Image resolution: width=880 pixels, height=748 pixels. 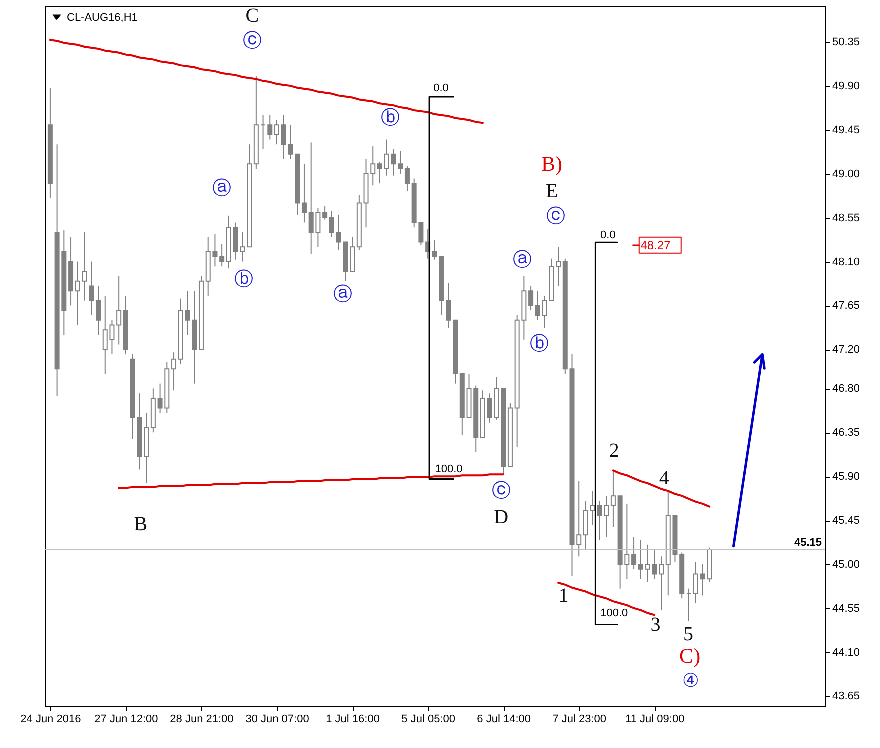 I want to click on y-tick-label: 45.45, so click(x=846, y=521).